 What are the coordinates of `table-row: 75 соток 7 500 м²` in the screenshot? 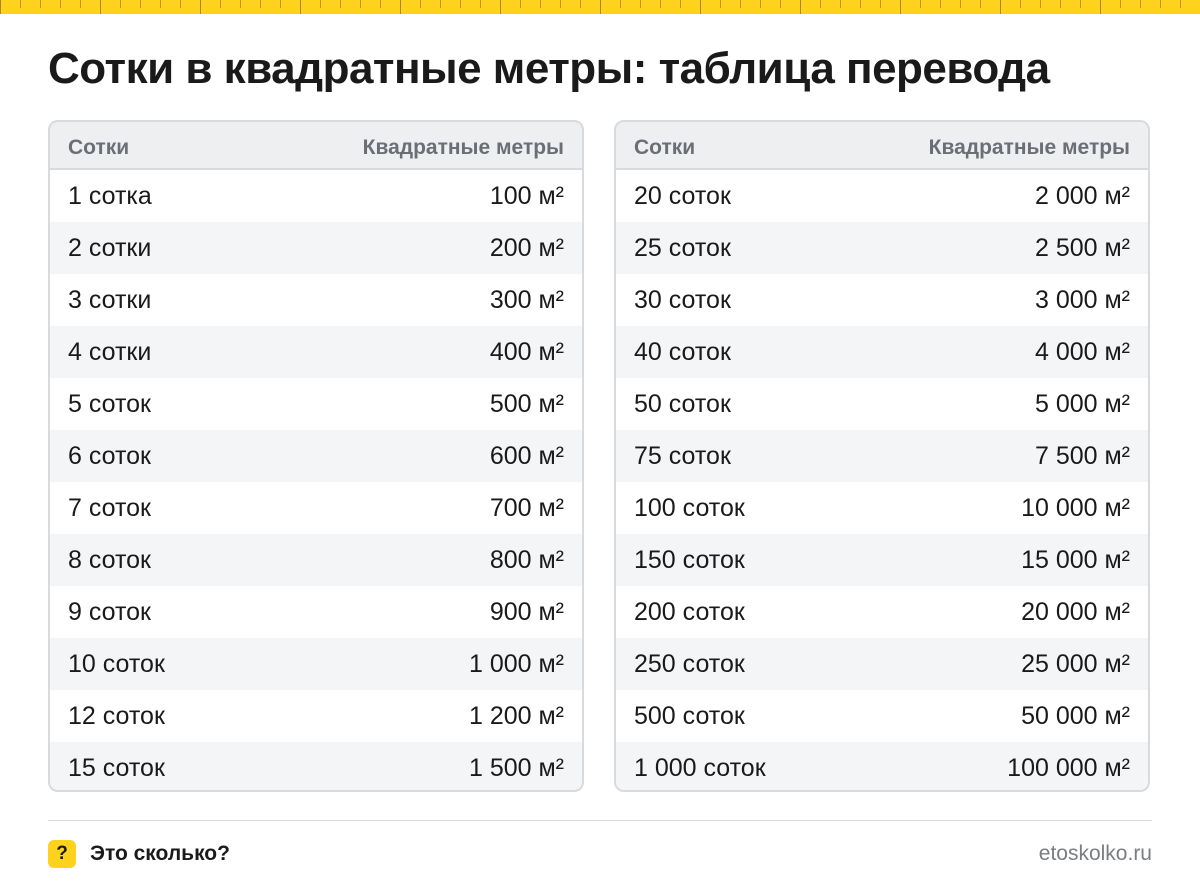 It's located at (882, 456).